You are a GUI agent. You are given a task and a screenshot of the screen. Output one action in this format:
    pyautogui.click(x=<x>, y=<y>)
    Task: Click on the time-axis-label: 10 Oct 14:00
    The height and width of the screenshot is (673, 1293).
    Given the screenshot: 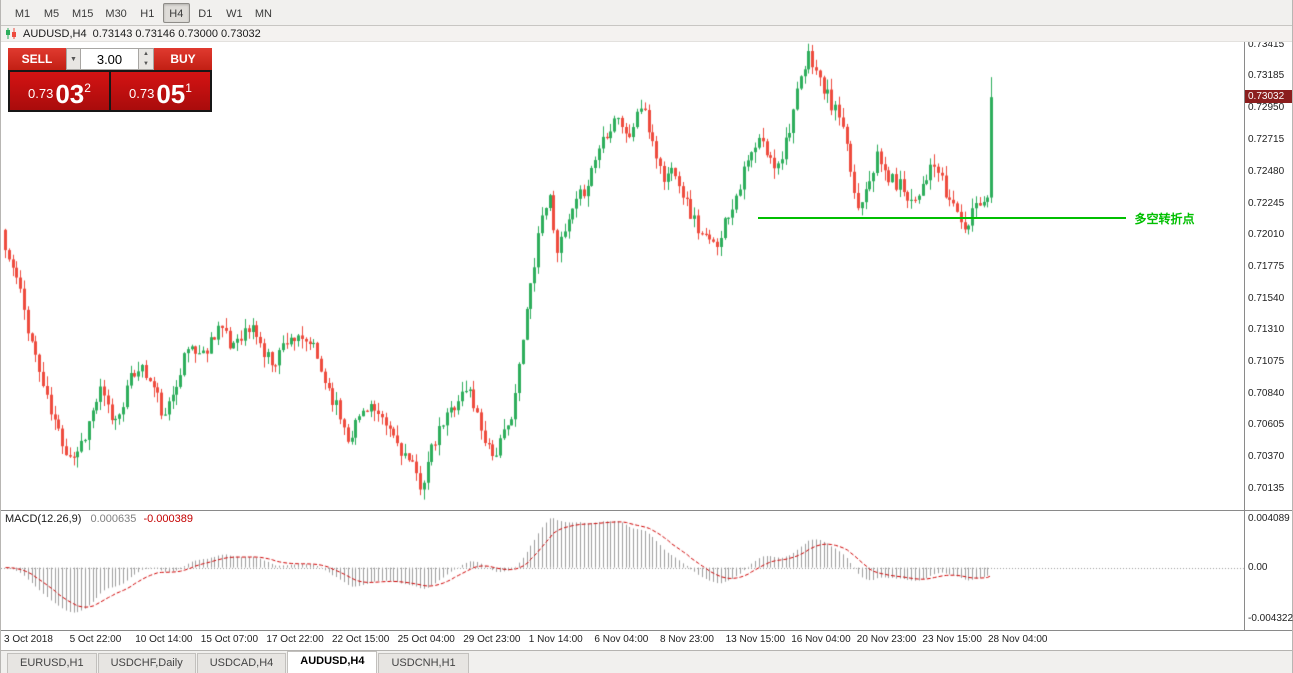 What is the action you would take?
    pyautogui.click(x=164, y=639)
    